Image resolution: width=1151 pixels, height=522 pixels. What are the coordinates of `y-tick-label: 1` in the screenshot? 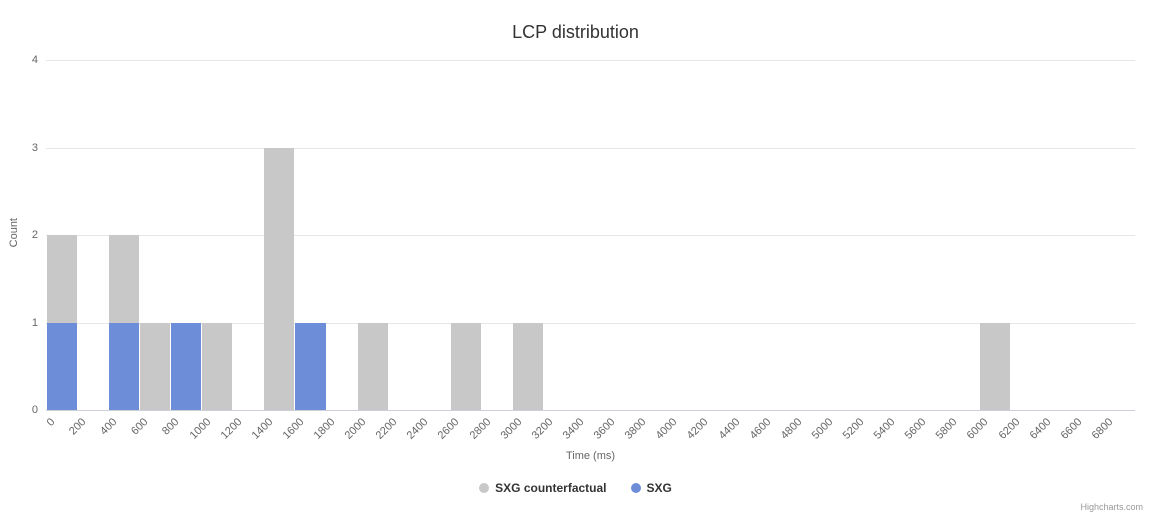 It's located at (34, 322).